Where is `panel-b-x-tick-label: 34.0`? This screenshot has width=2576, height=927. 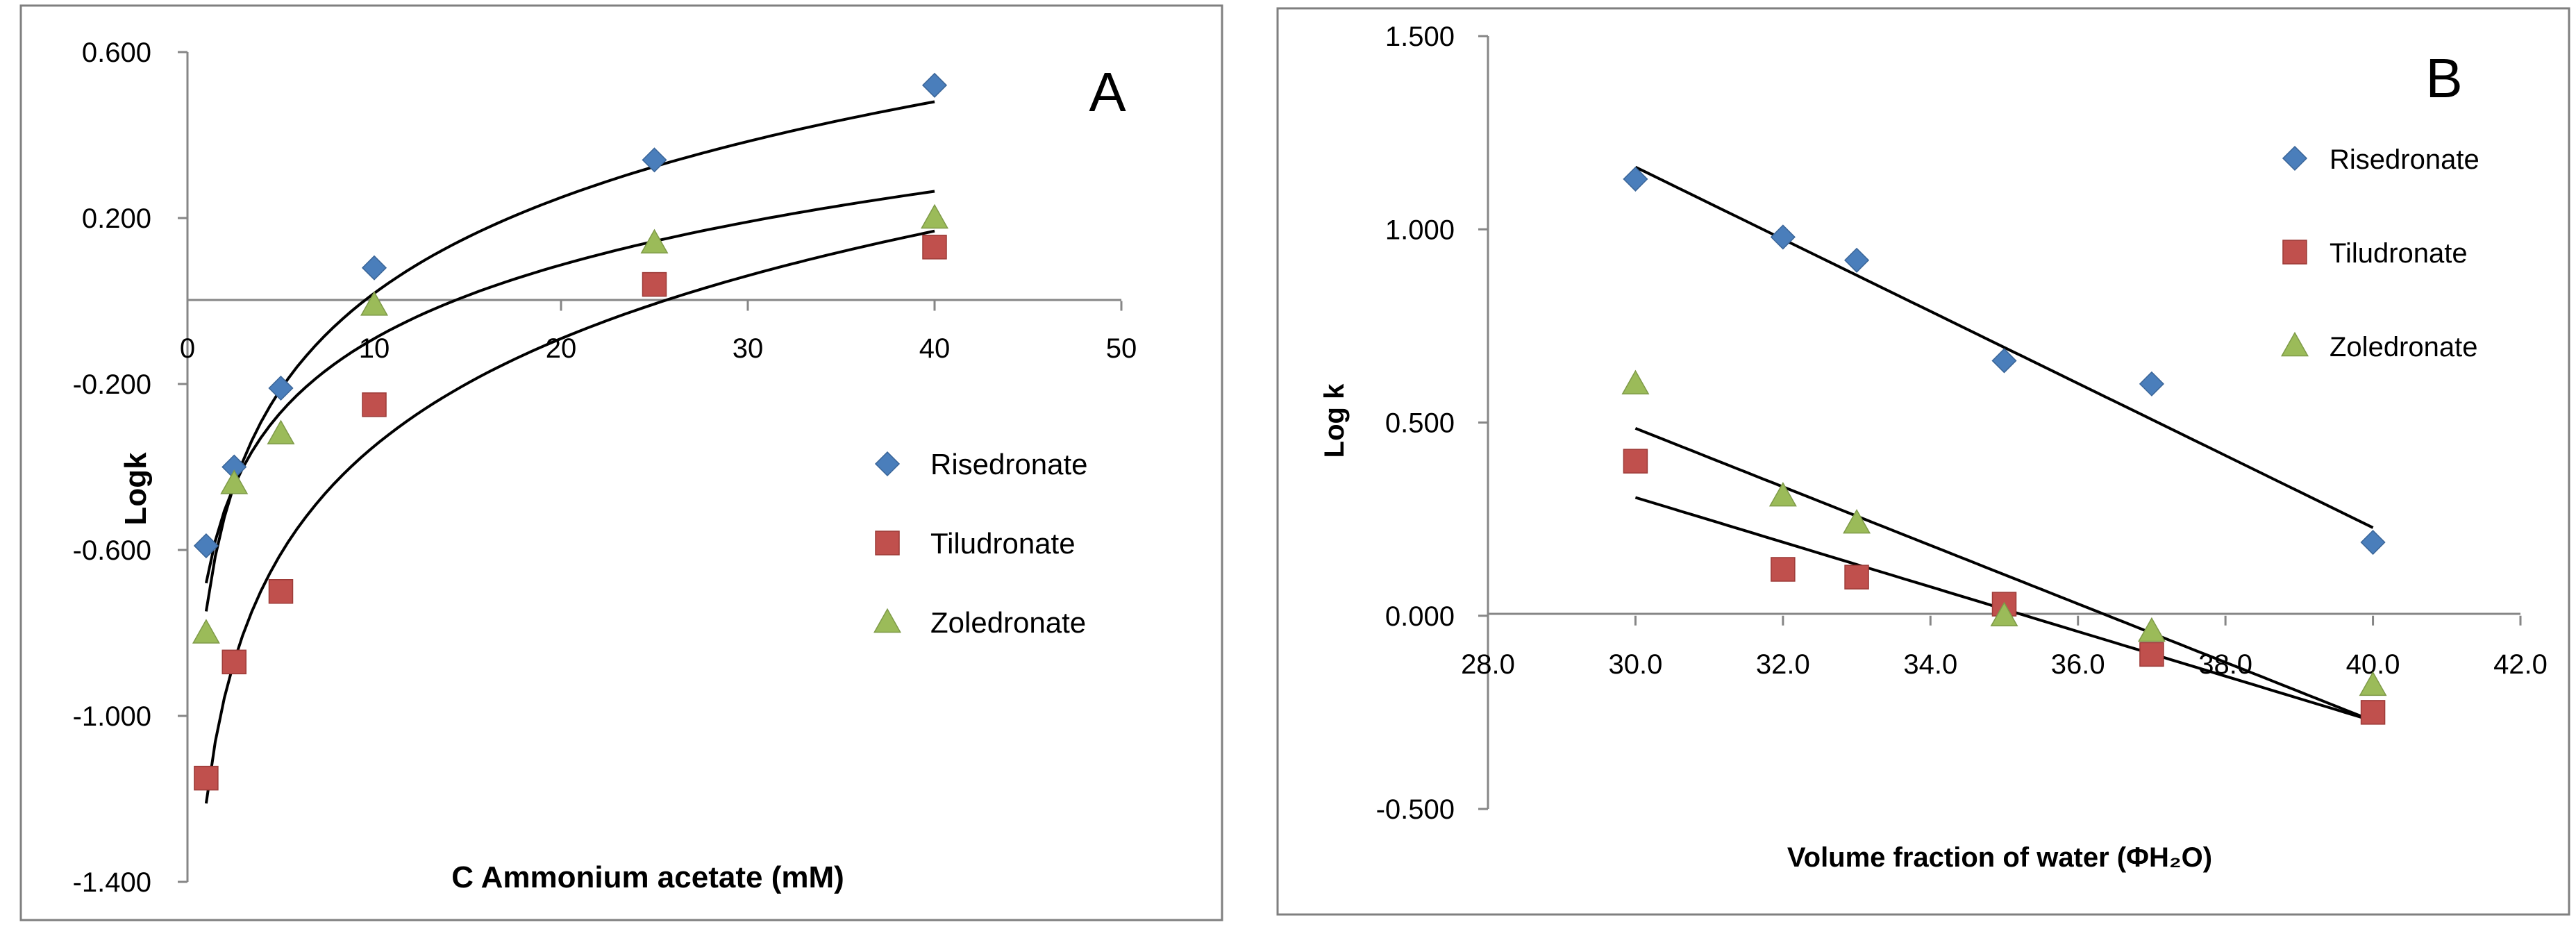
panel-b-x-tick-label: 34.0 is located at coordinates (1930, 665).